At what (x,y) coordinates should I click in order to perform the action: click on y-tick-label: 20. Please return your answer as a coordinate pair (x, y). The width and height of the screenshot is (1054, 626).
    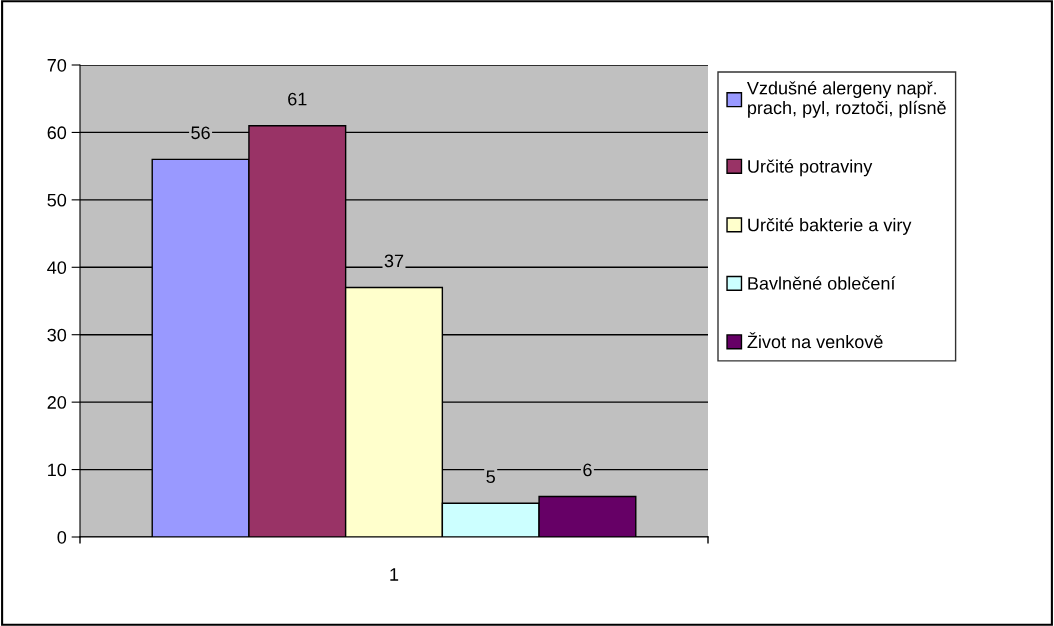
    Looking at the image, I should click on (57, 402).